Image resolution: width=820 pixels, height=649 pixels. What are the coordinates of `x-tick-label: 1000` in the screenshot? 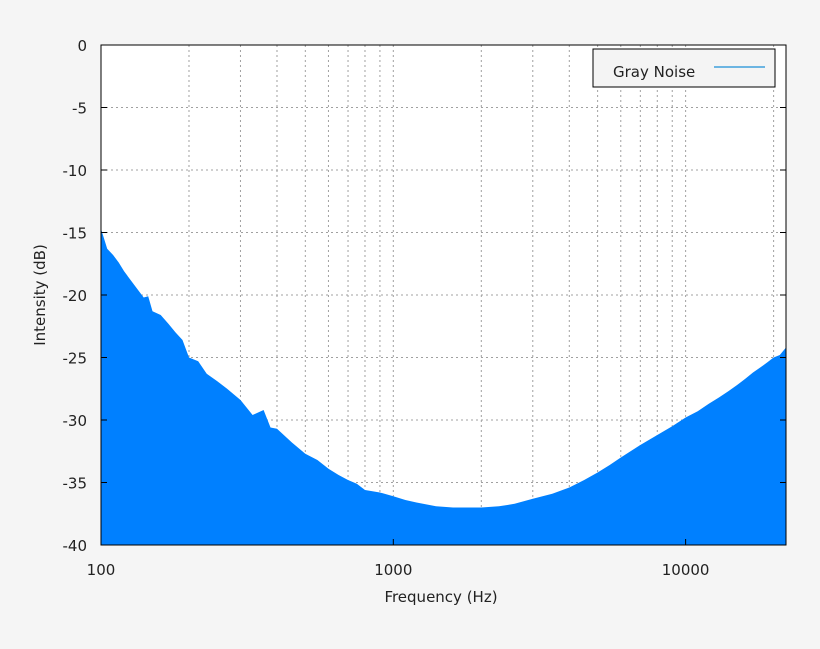 It's located at (393, 570).